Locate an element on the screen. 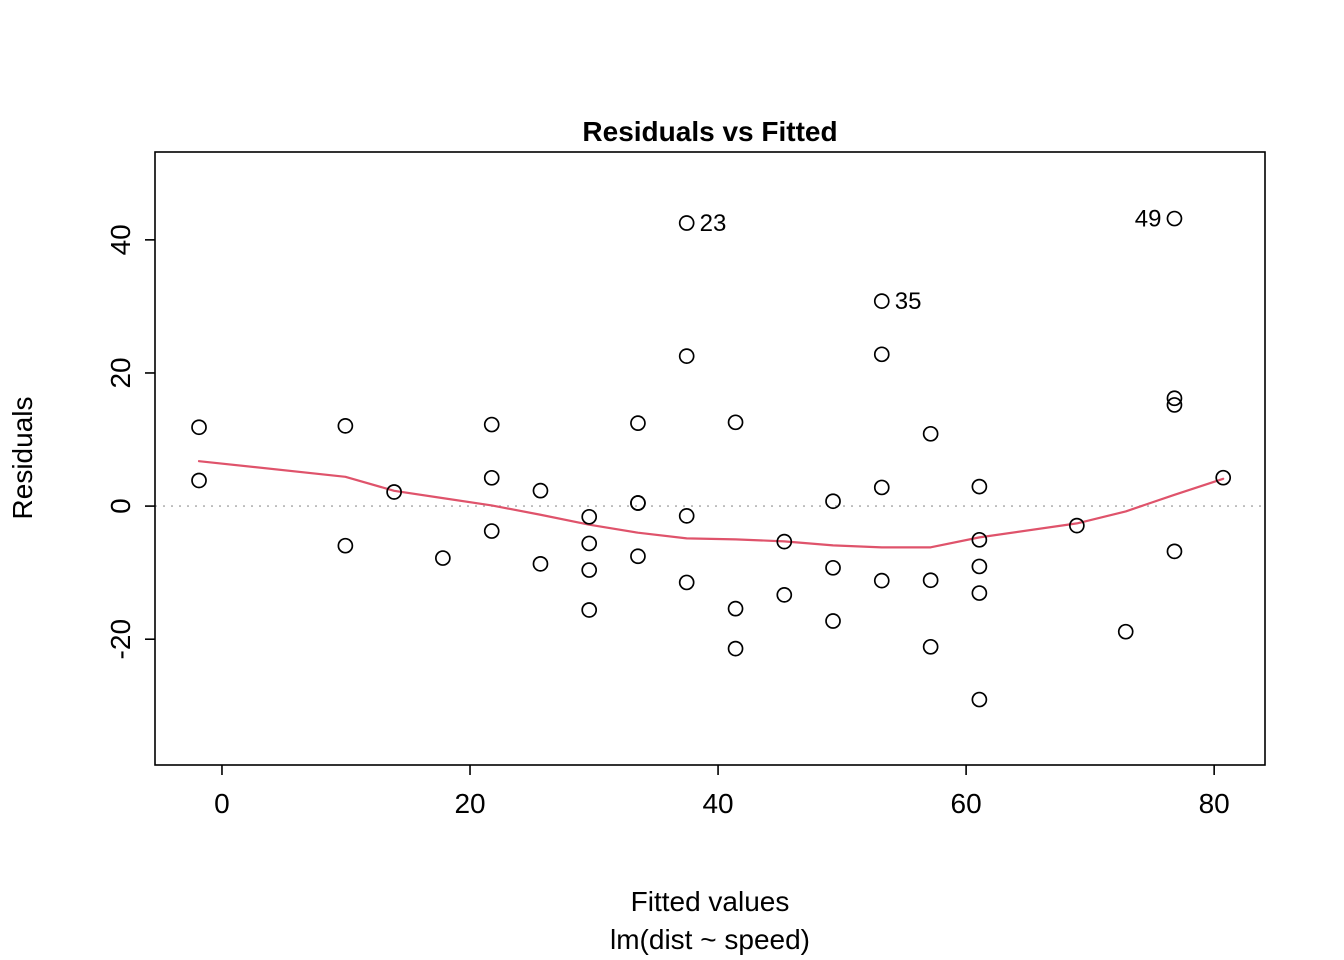 This screenshot has height=960, width=1344. lowess-smoother-group is located at coordinates (711, 504).